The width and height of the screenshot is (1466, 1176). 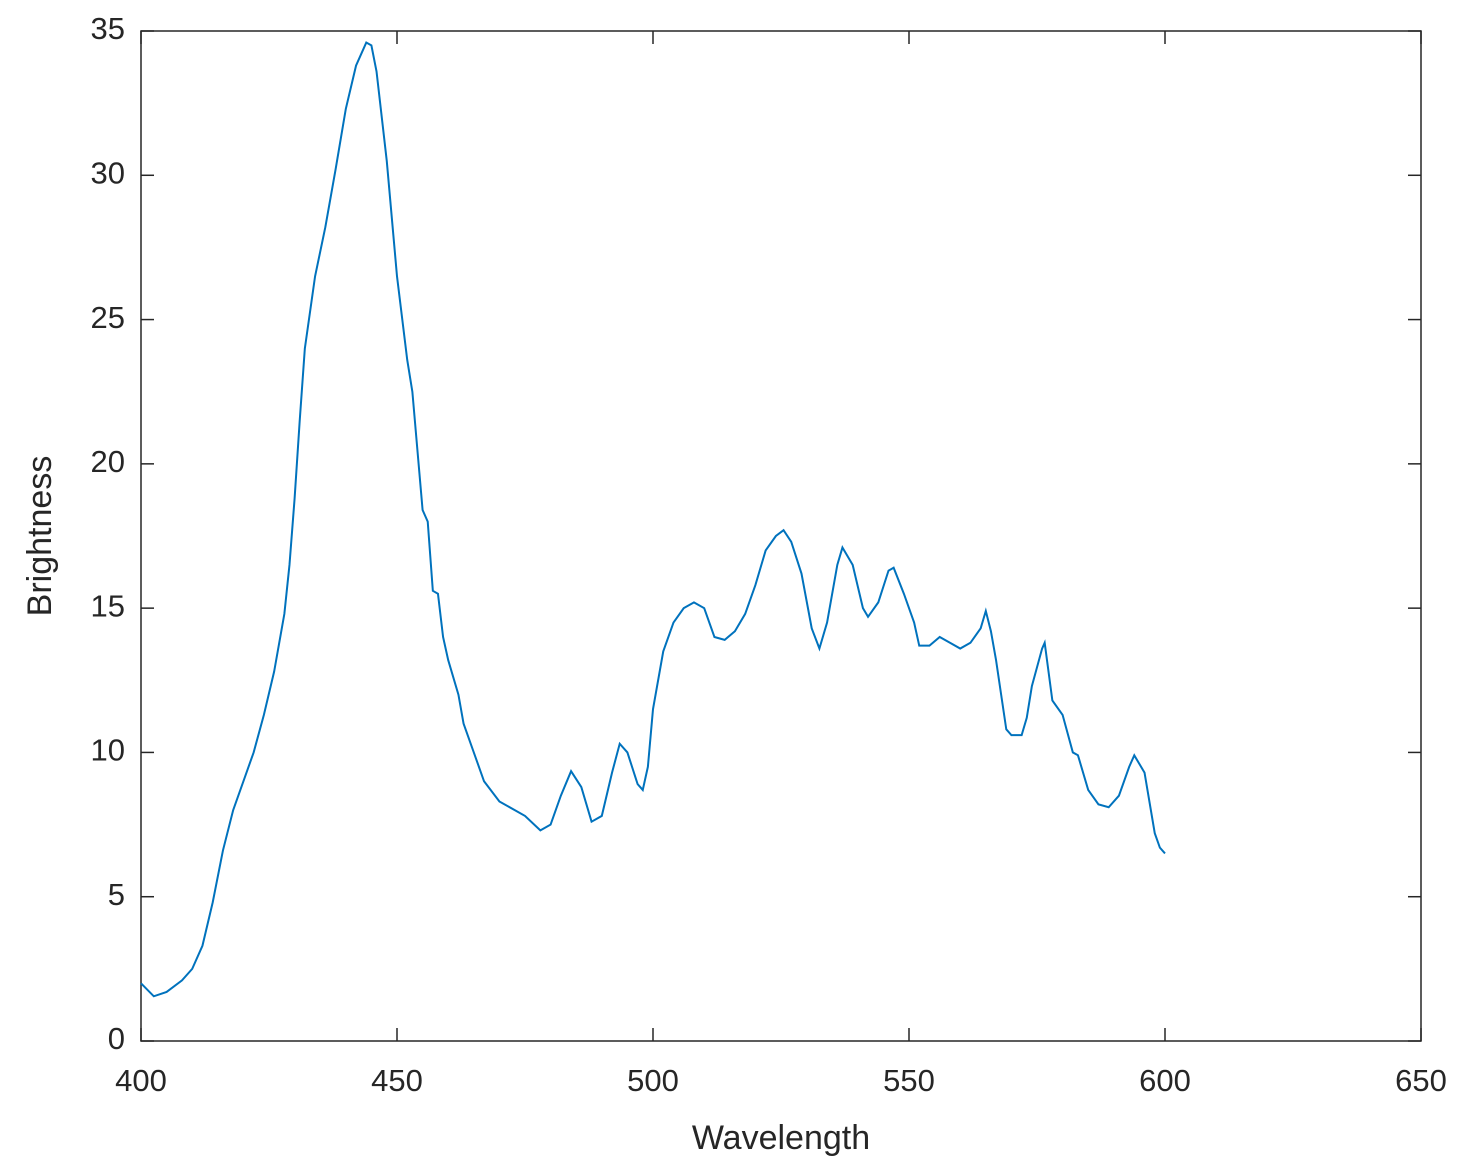 What do you see at coordinates (116, 894) in the screenshot?
I see `y-tick-label: 5` at bounding box center [116, 894].